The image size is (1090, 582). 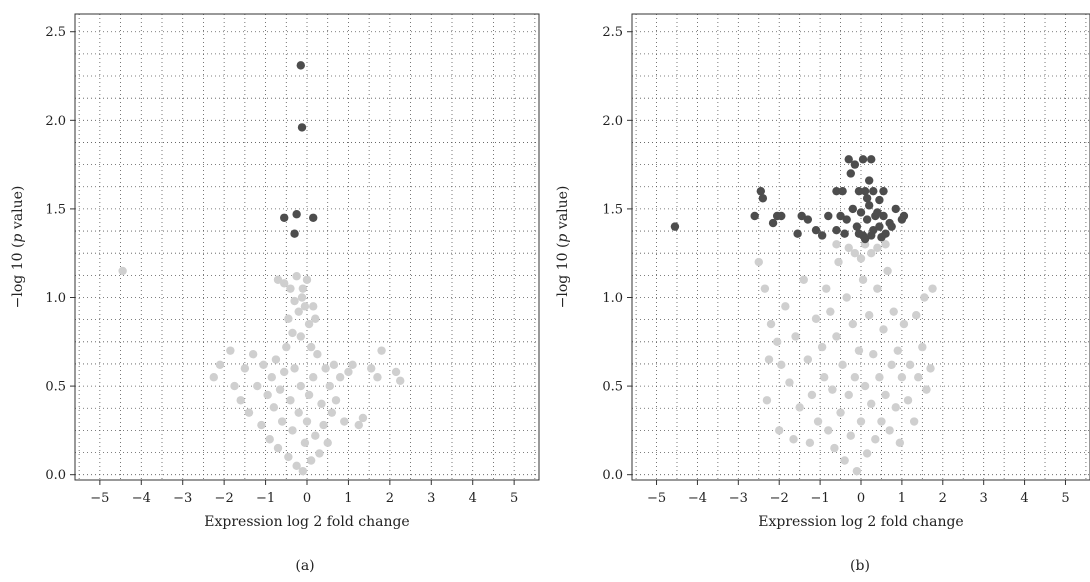 I want to click on x-axis-label: Expression log 2 fold change, so click(x=306, y=522).